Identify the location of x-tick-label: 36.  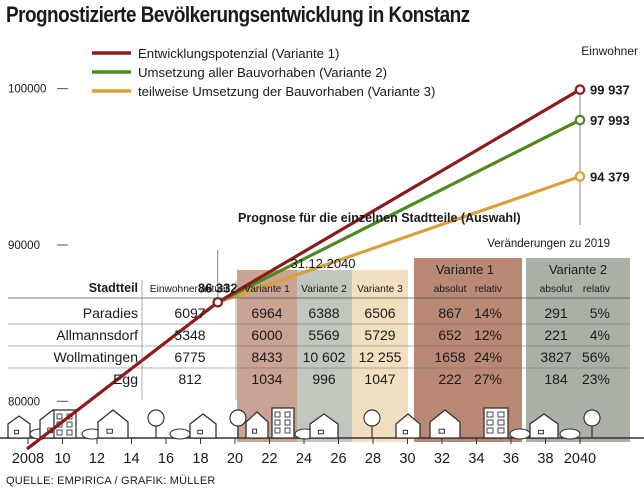
(511, 459).